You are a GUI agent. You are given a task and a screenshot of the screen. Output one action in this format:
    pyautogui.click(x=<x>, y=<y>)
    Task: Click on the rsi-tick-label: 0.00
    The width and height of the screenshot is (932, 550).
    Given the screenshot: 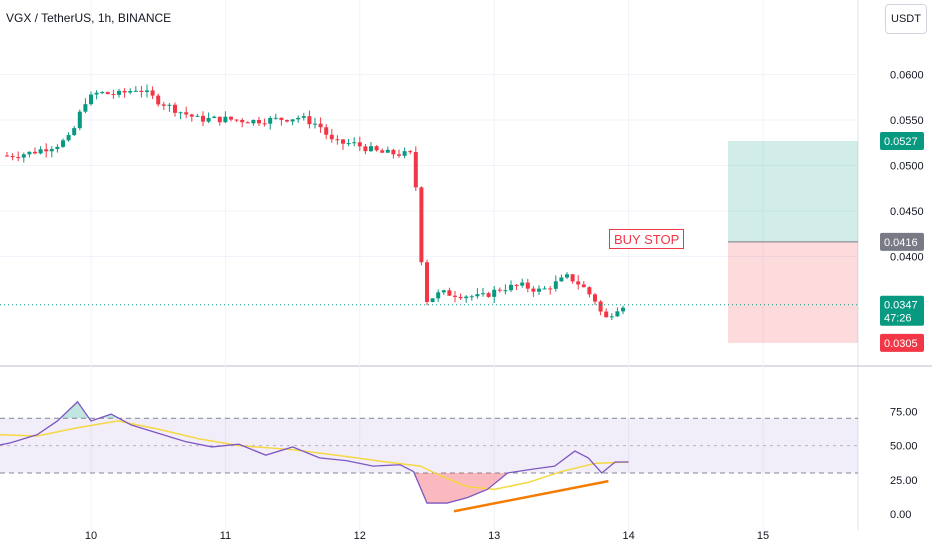 What is the action you would take?
    pyautogui.click(x=900, y=515)
    